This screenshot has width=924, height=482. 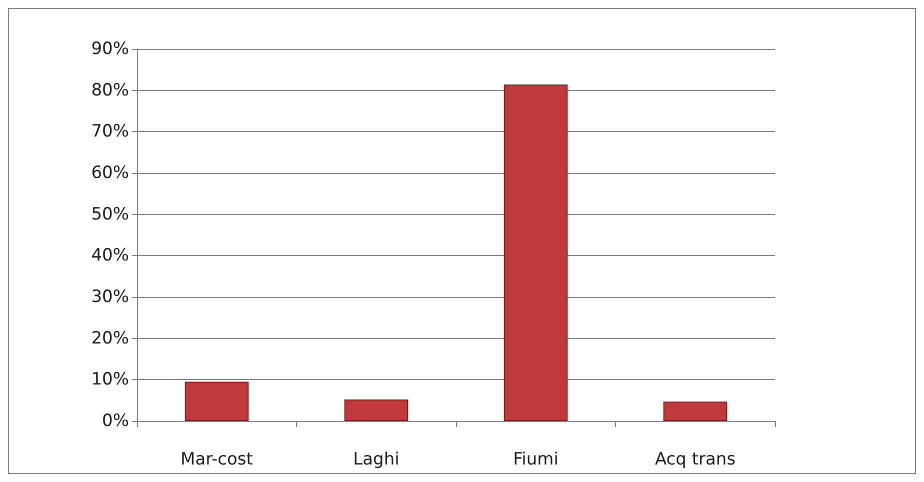 What do you see at coordinates (110, 338) in the screenshot?
I see `y-tick-label: 20%` at bounding box center [110, 338].